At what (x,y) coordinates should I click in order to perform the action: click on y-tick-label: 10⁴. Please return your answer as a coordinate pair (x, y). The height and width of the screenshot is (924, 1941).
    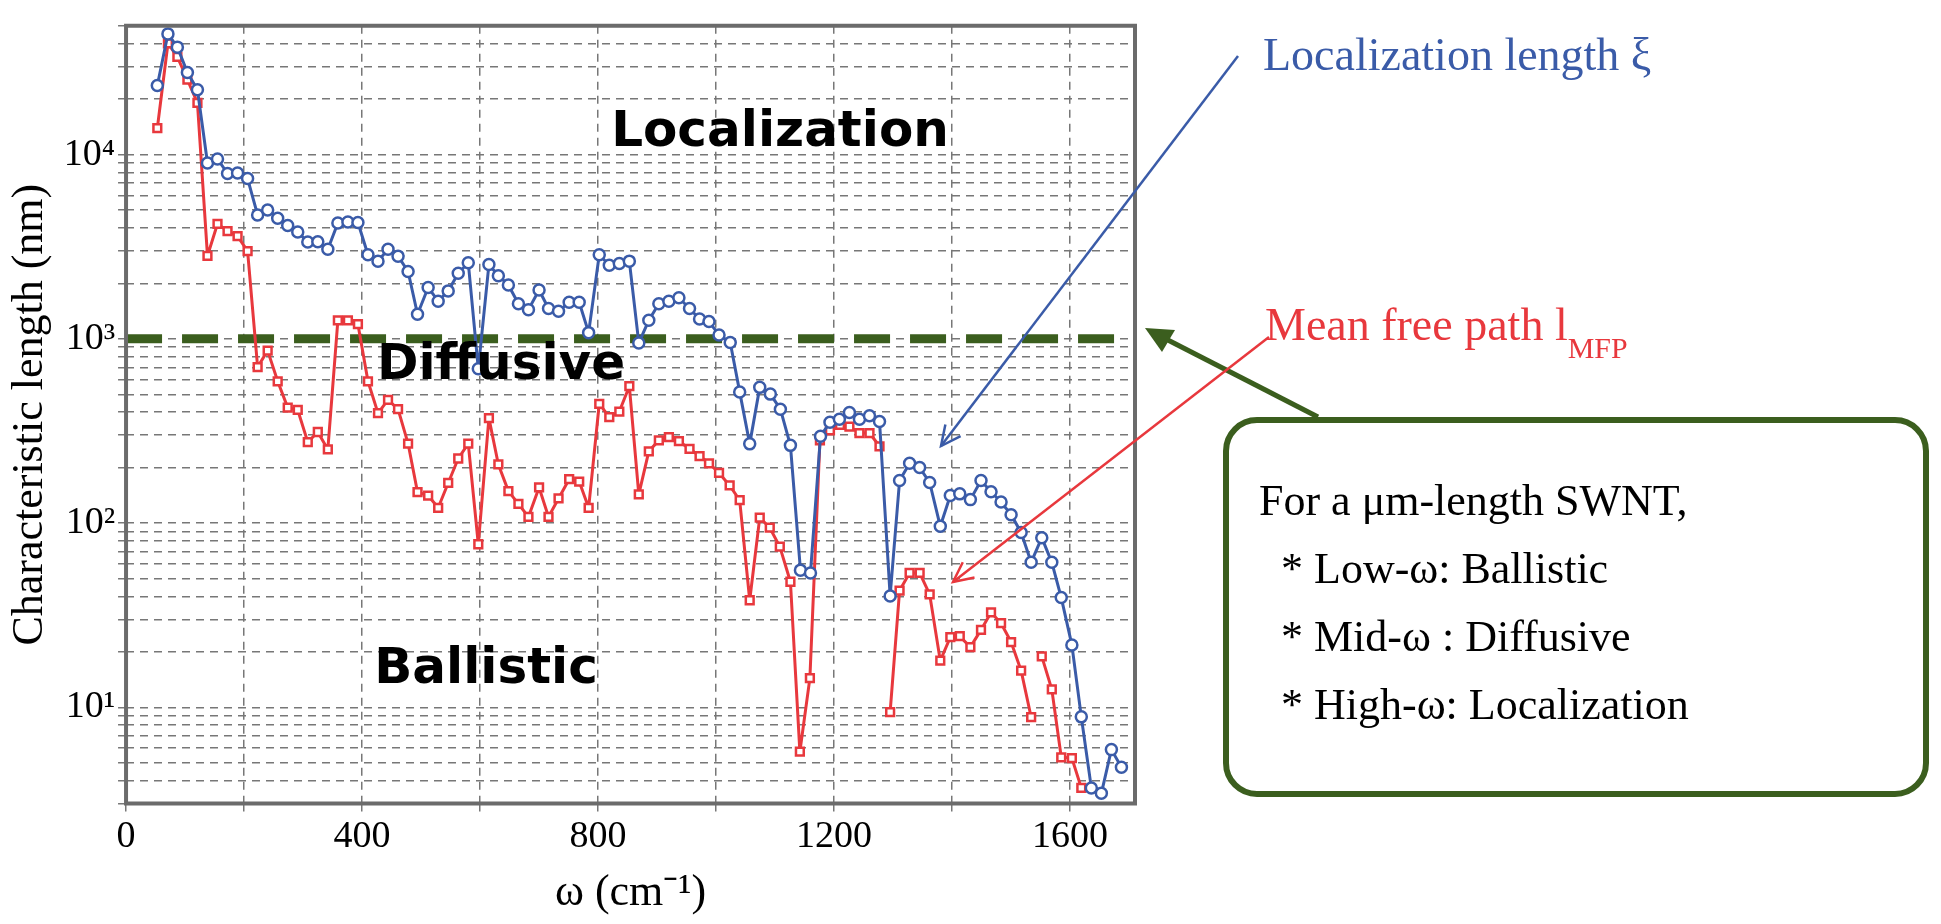
    Looking at the image, I should click on (89, 151).